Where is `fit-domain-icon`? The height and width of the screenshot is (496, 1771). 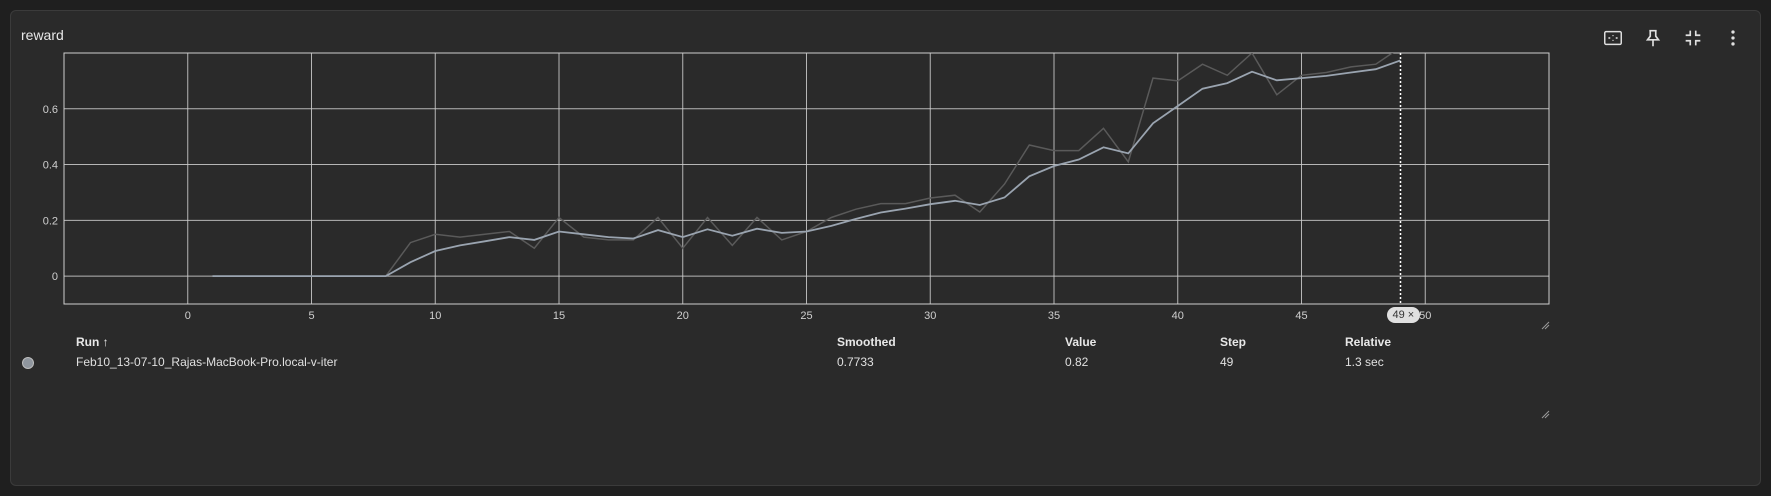
fit-domain-icon is located at coordinates (1613, 38).